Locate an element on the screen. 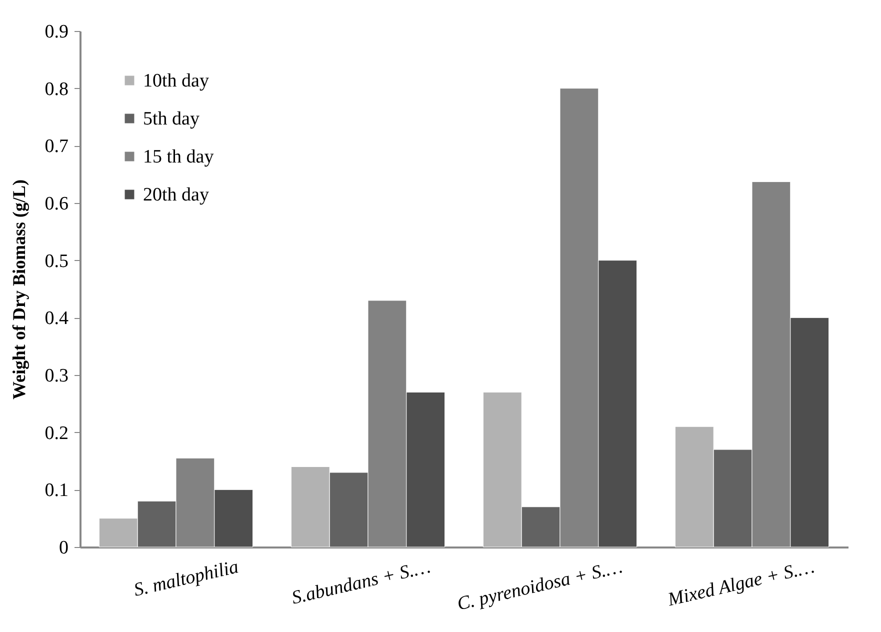 The height and width of the screenshot is (632, 881). y-tick-label: 0 is located at coordinates (63, 548).